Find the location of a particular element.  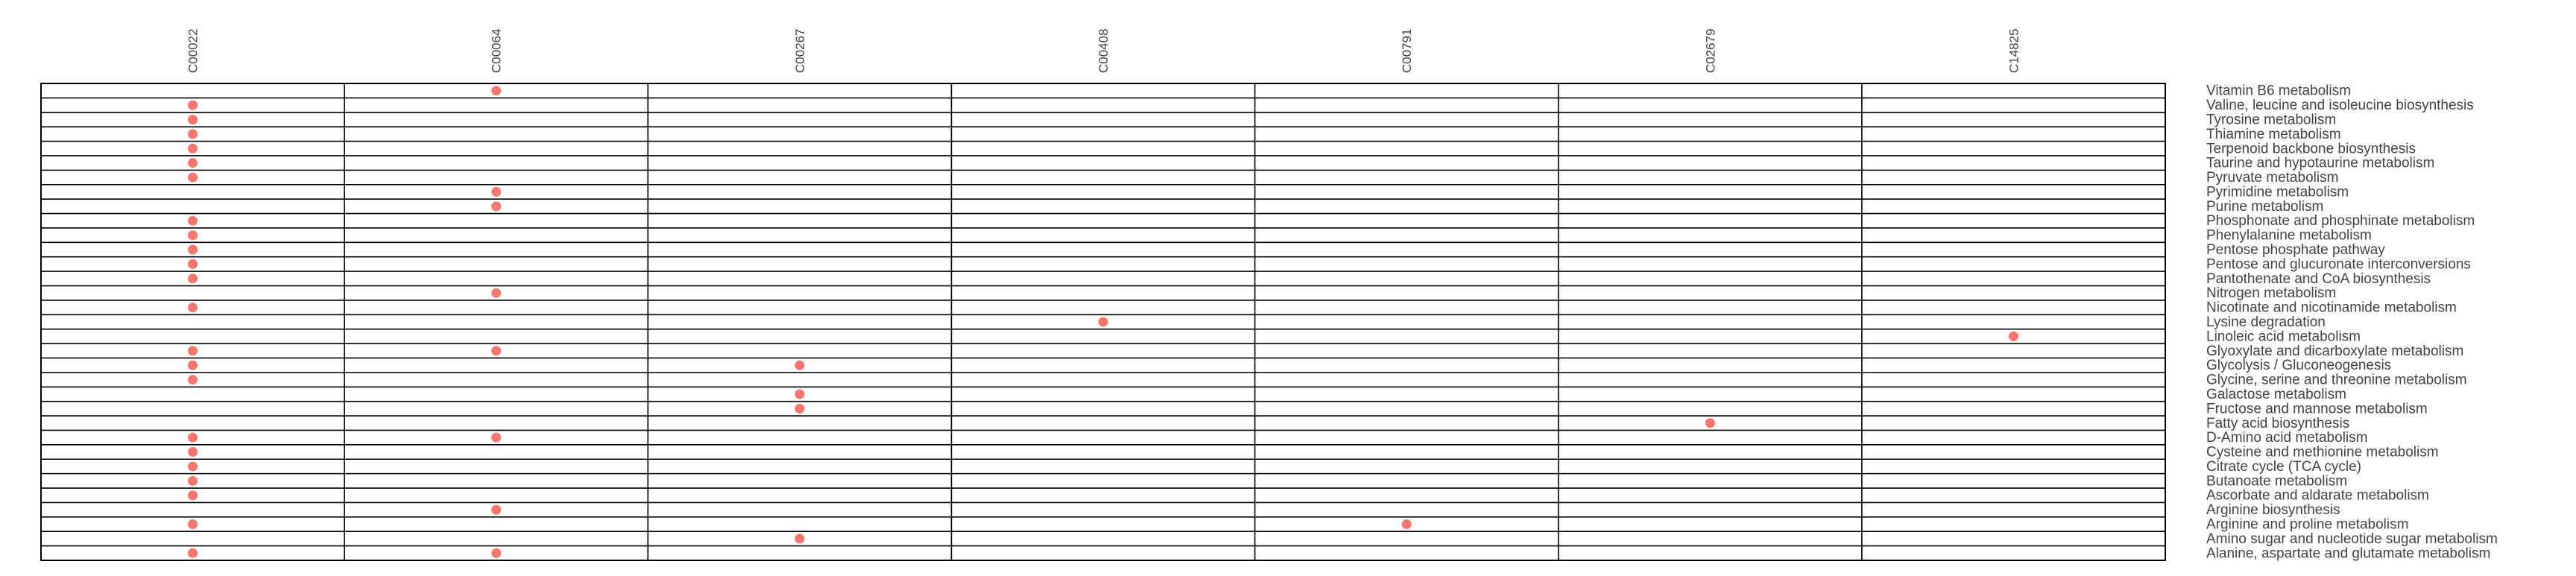

x-tick-label: C00064 is located at coordinates (497, 50).